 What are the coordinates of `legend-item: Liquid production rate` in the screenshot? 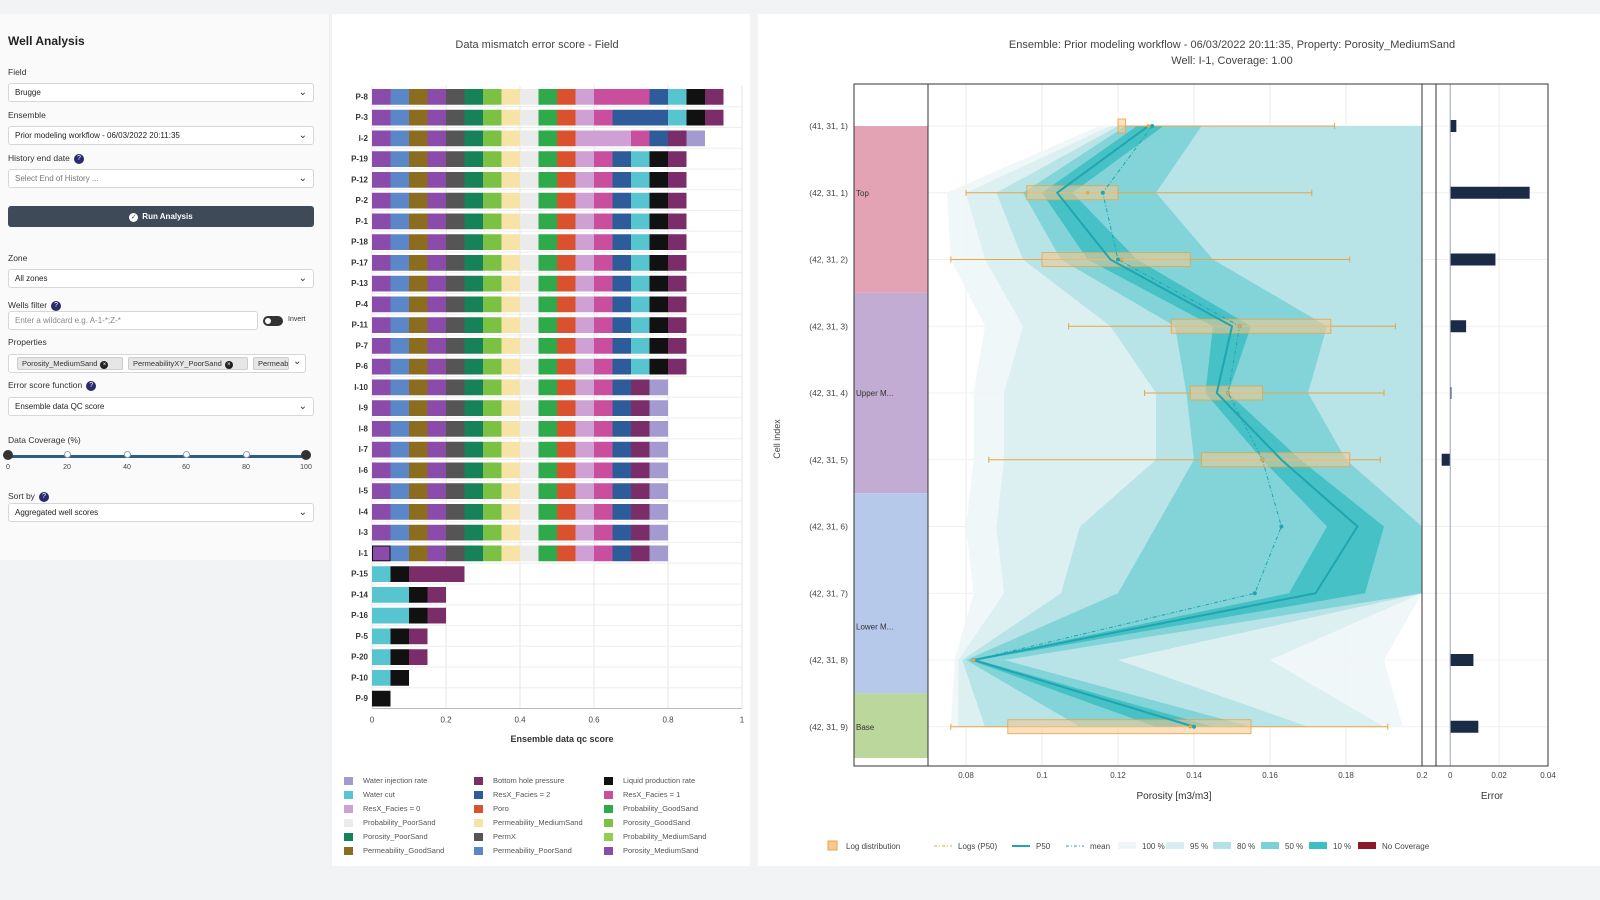 It's located at (649, 781).